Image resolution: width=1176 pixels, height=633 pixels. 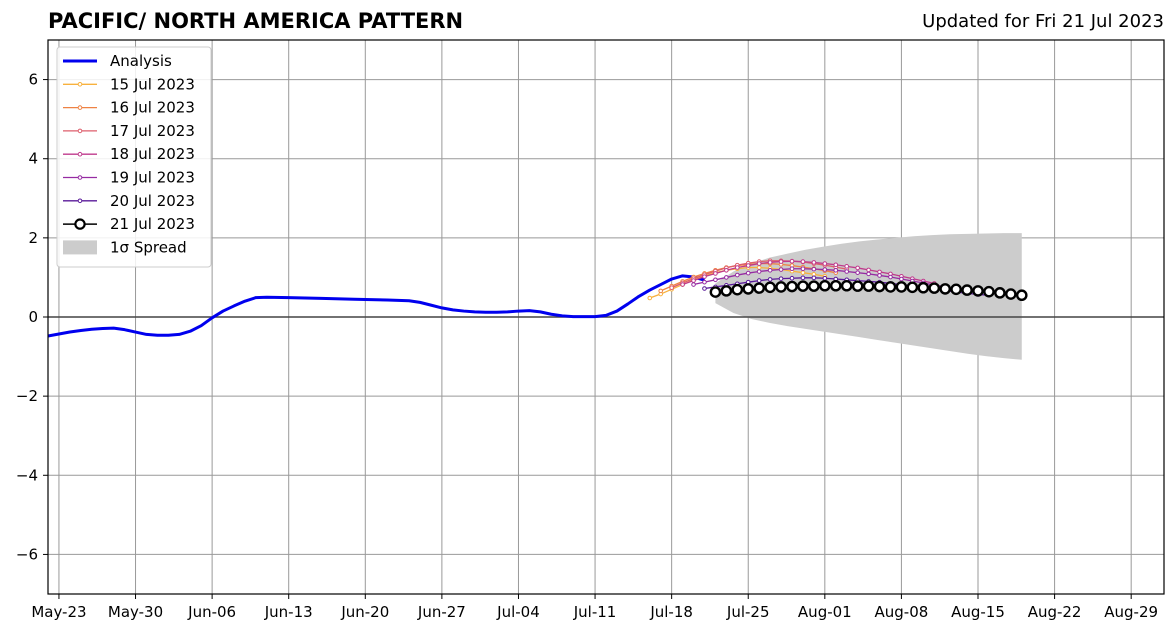 I want to click on legend-entry: 21 Jul 2023, so click(x=129, y=224).